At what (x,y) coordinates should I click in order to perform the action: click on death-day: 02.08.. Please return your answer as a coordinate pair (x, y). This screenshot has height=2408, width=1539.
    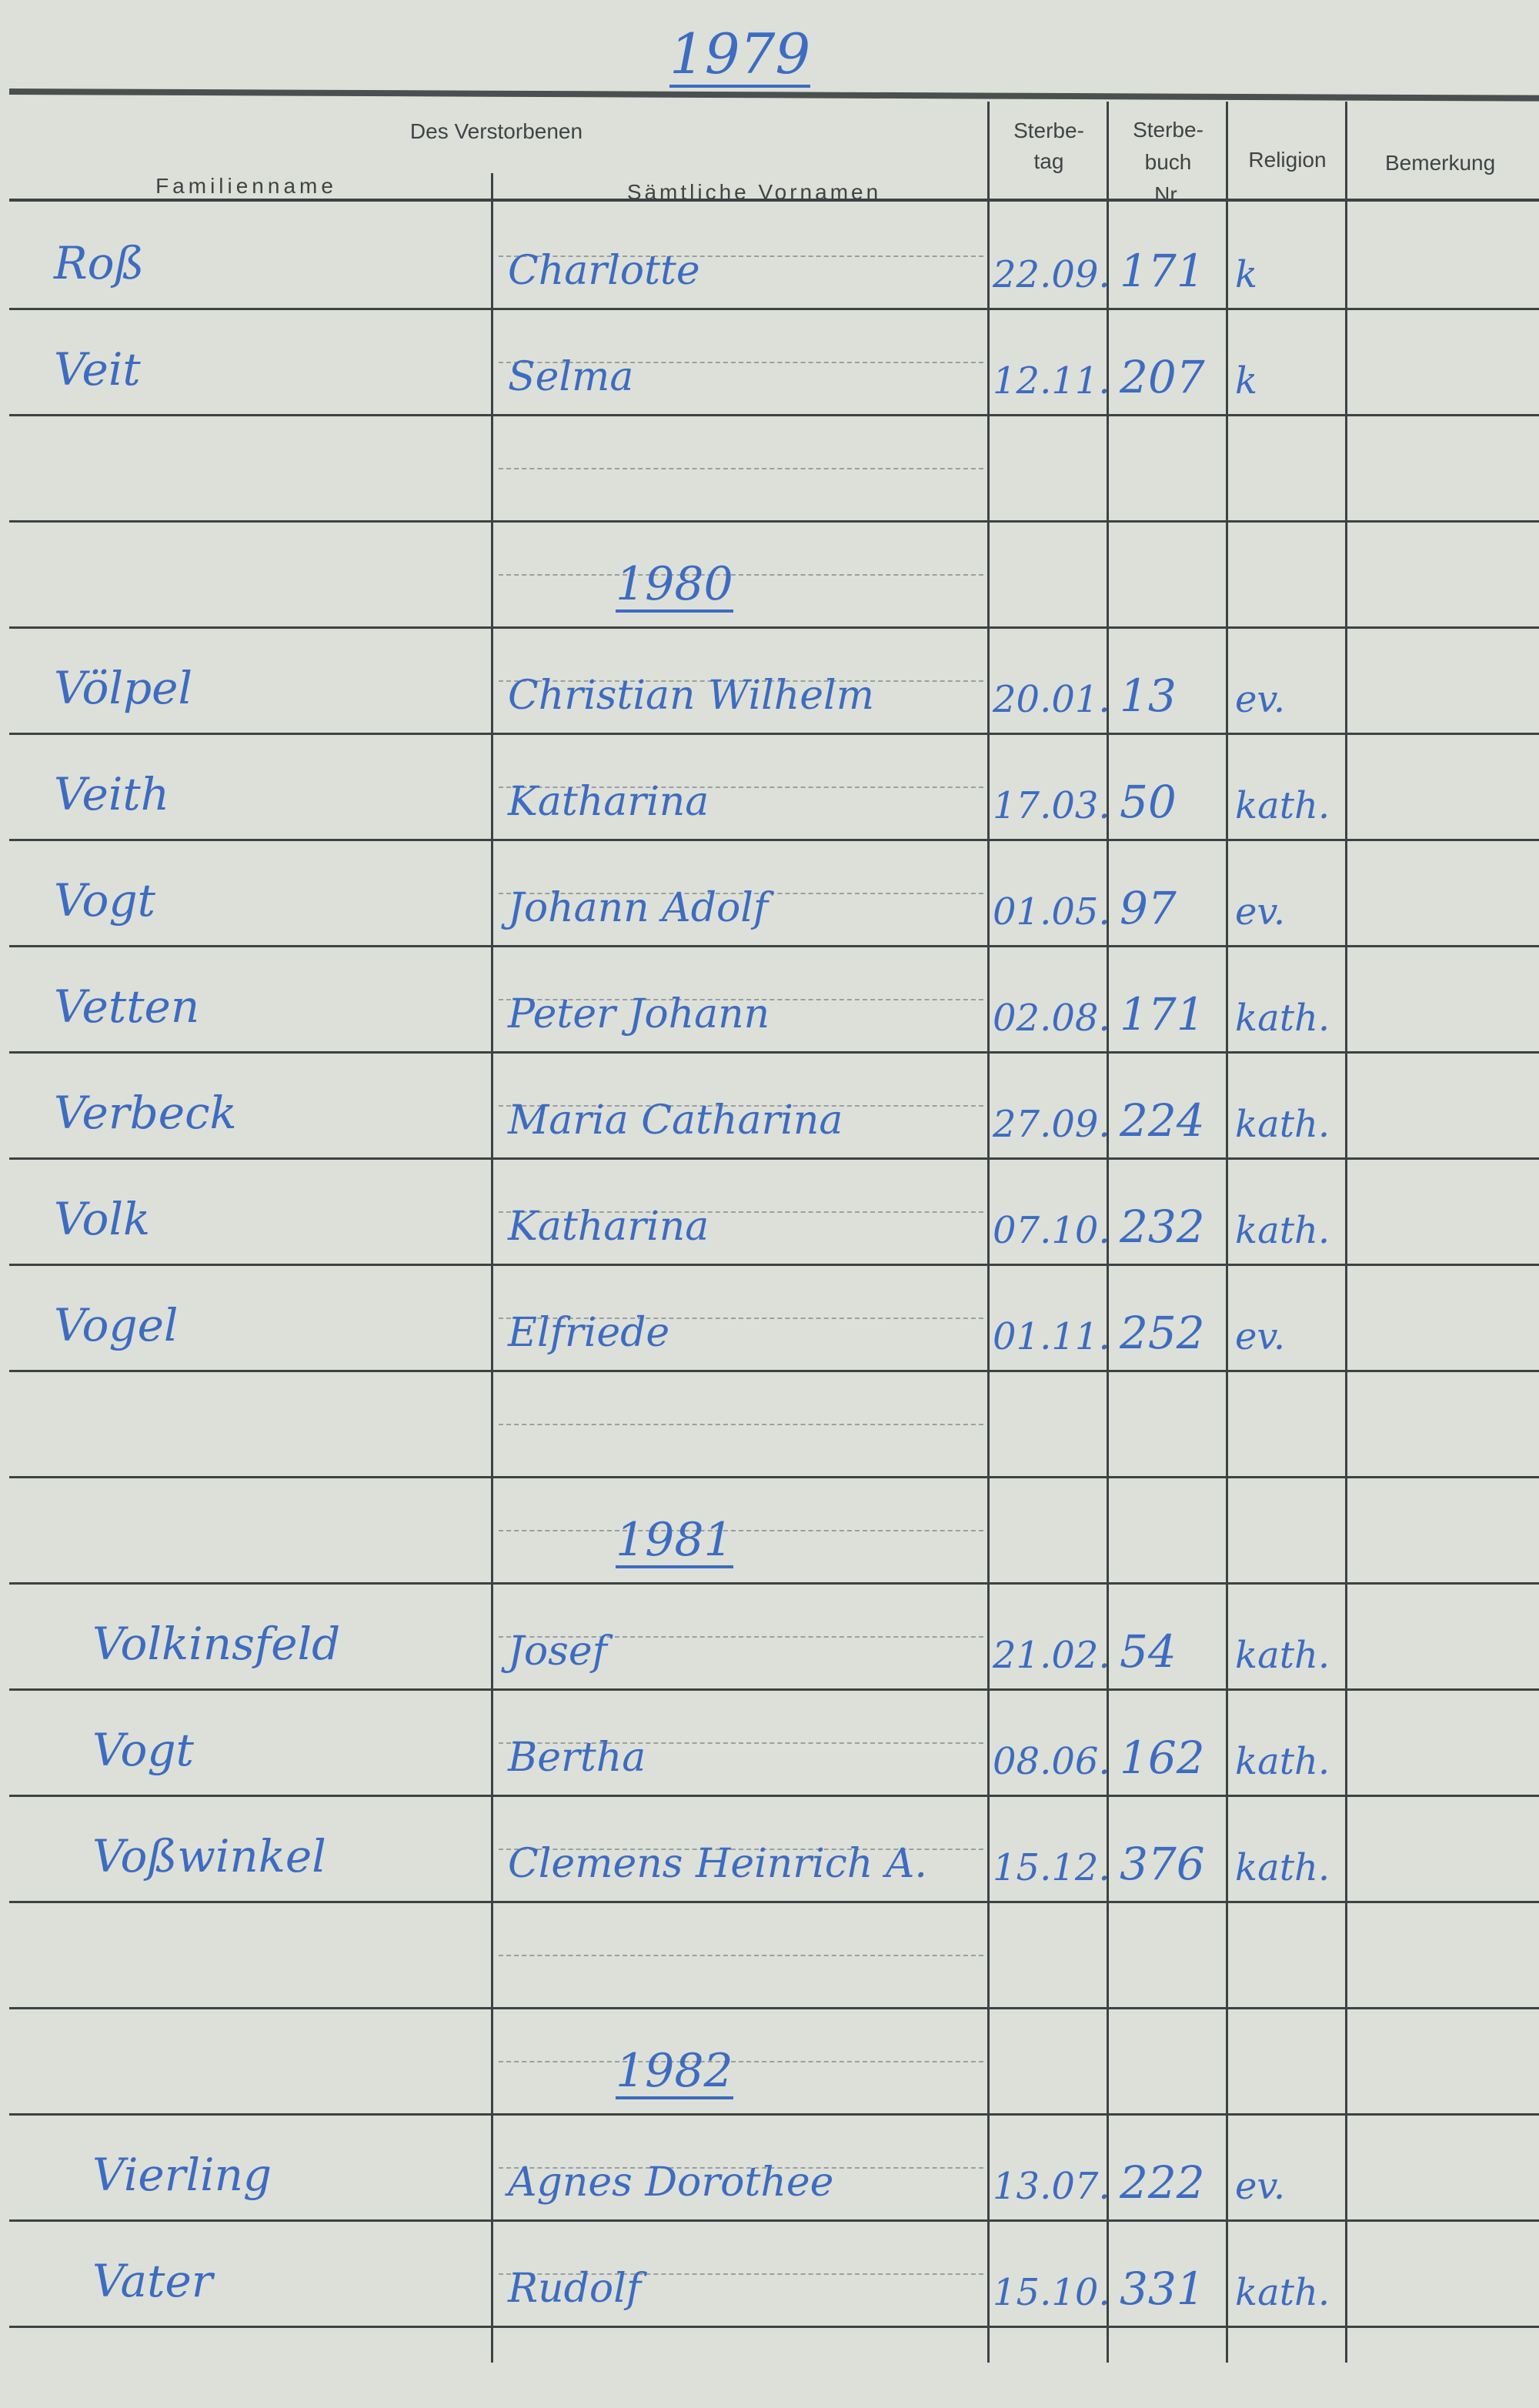
    Looking at the image, I should click on (1051, 1018).